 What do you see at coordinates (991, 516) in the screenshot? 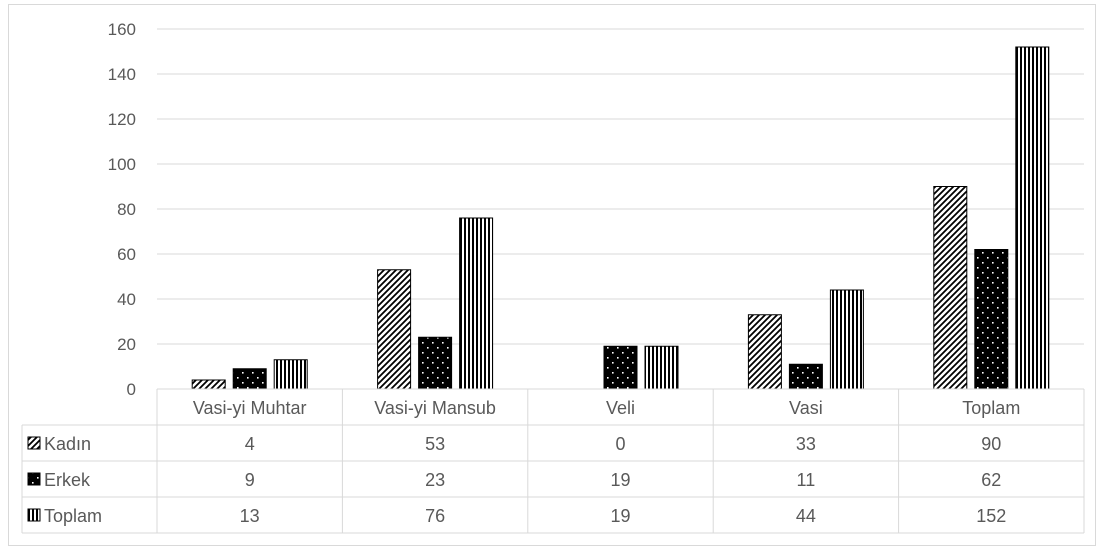
I see `data-label: 152` at bounding box center [991, 516].